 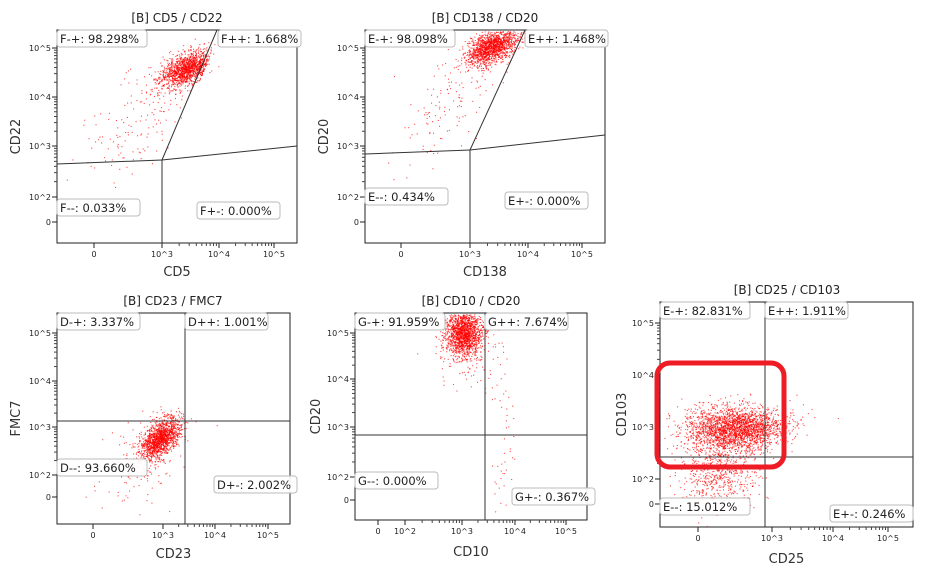 I want to click on y-tick-label: 10^4, so click(x=40, y=97).